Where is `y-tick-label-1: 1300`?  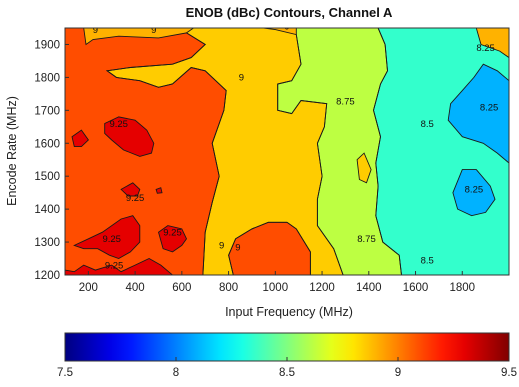
y-tick-label-1: 1300 is located at coordinates (47, 243).